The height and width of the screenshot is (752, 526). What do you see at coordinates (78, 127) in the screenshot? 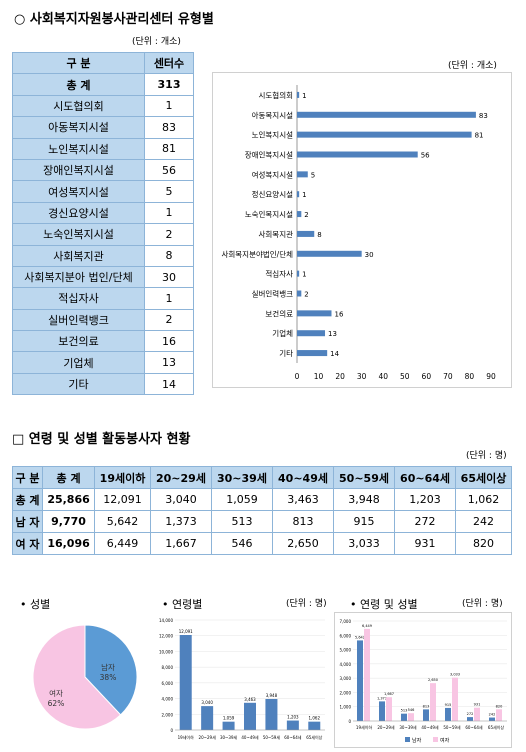
I see `table1-row-label: 아동복지시설` at bounding box center [78, 127].